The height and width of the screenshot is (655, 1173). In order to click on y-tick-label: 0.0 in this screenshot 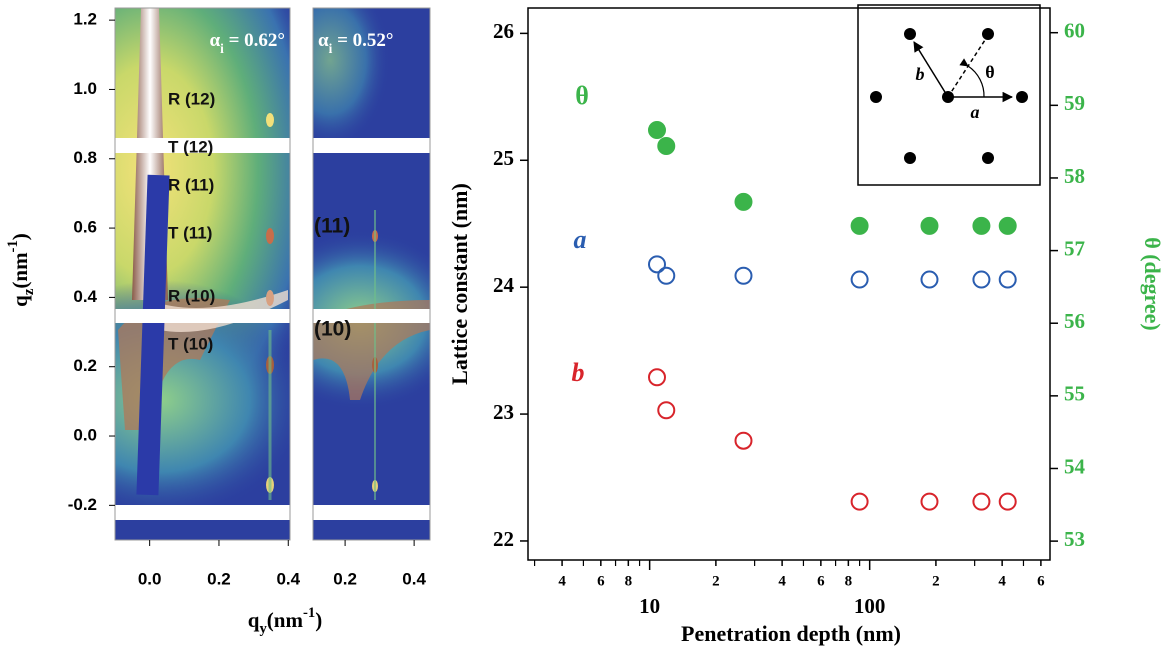, I will do `click(85, 435)`.